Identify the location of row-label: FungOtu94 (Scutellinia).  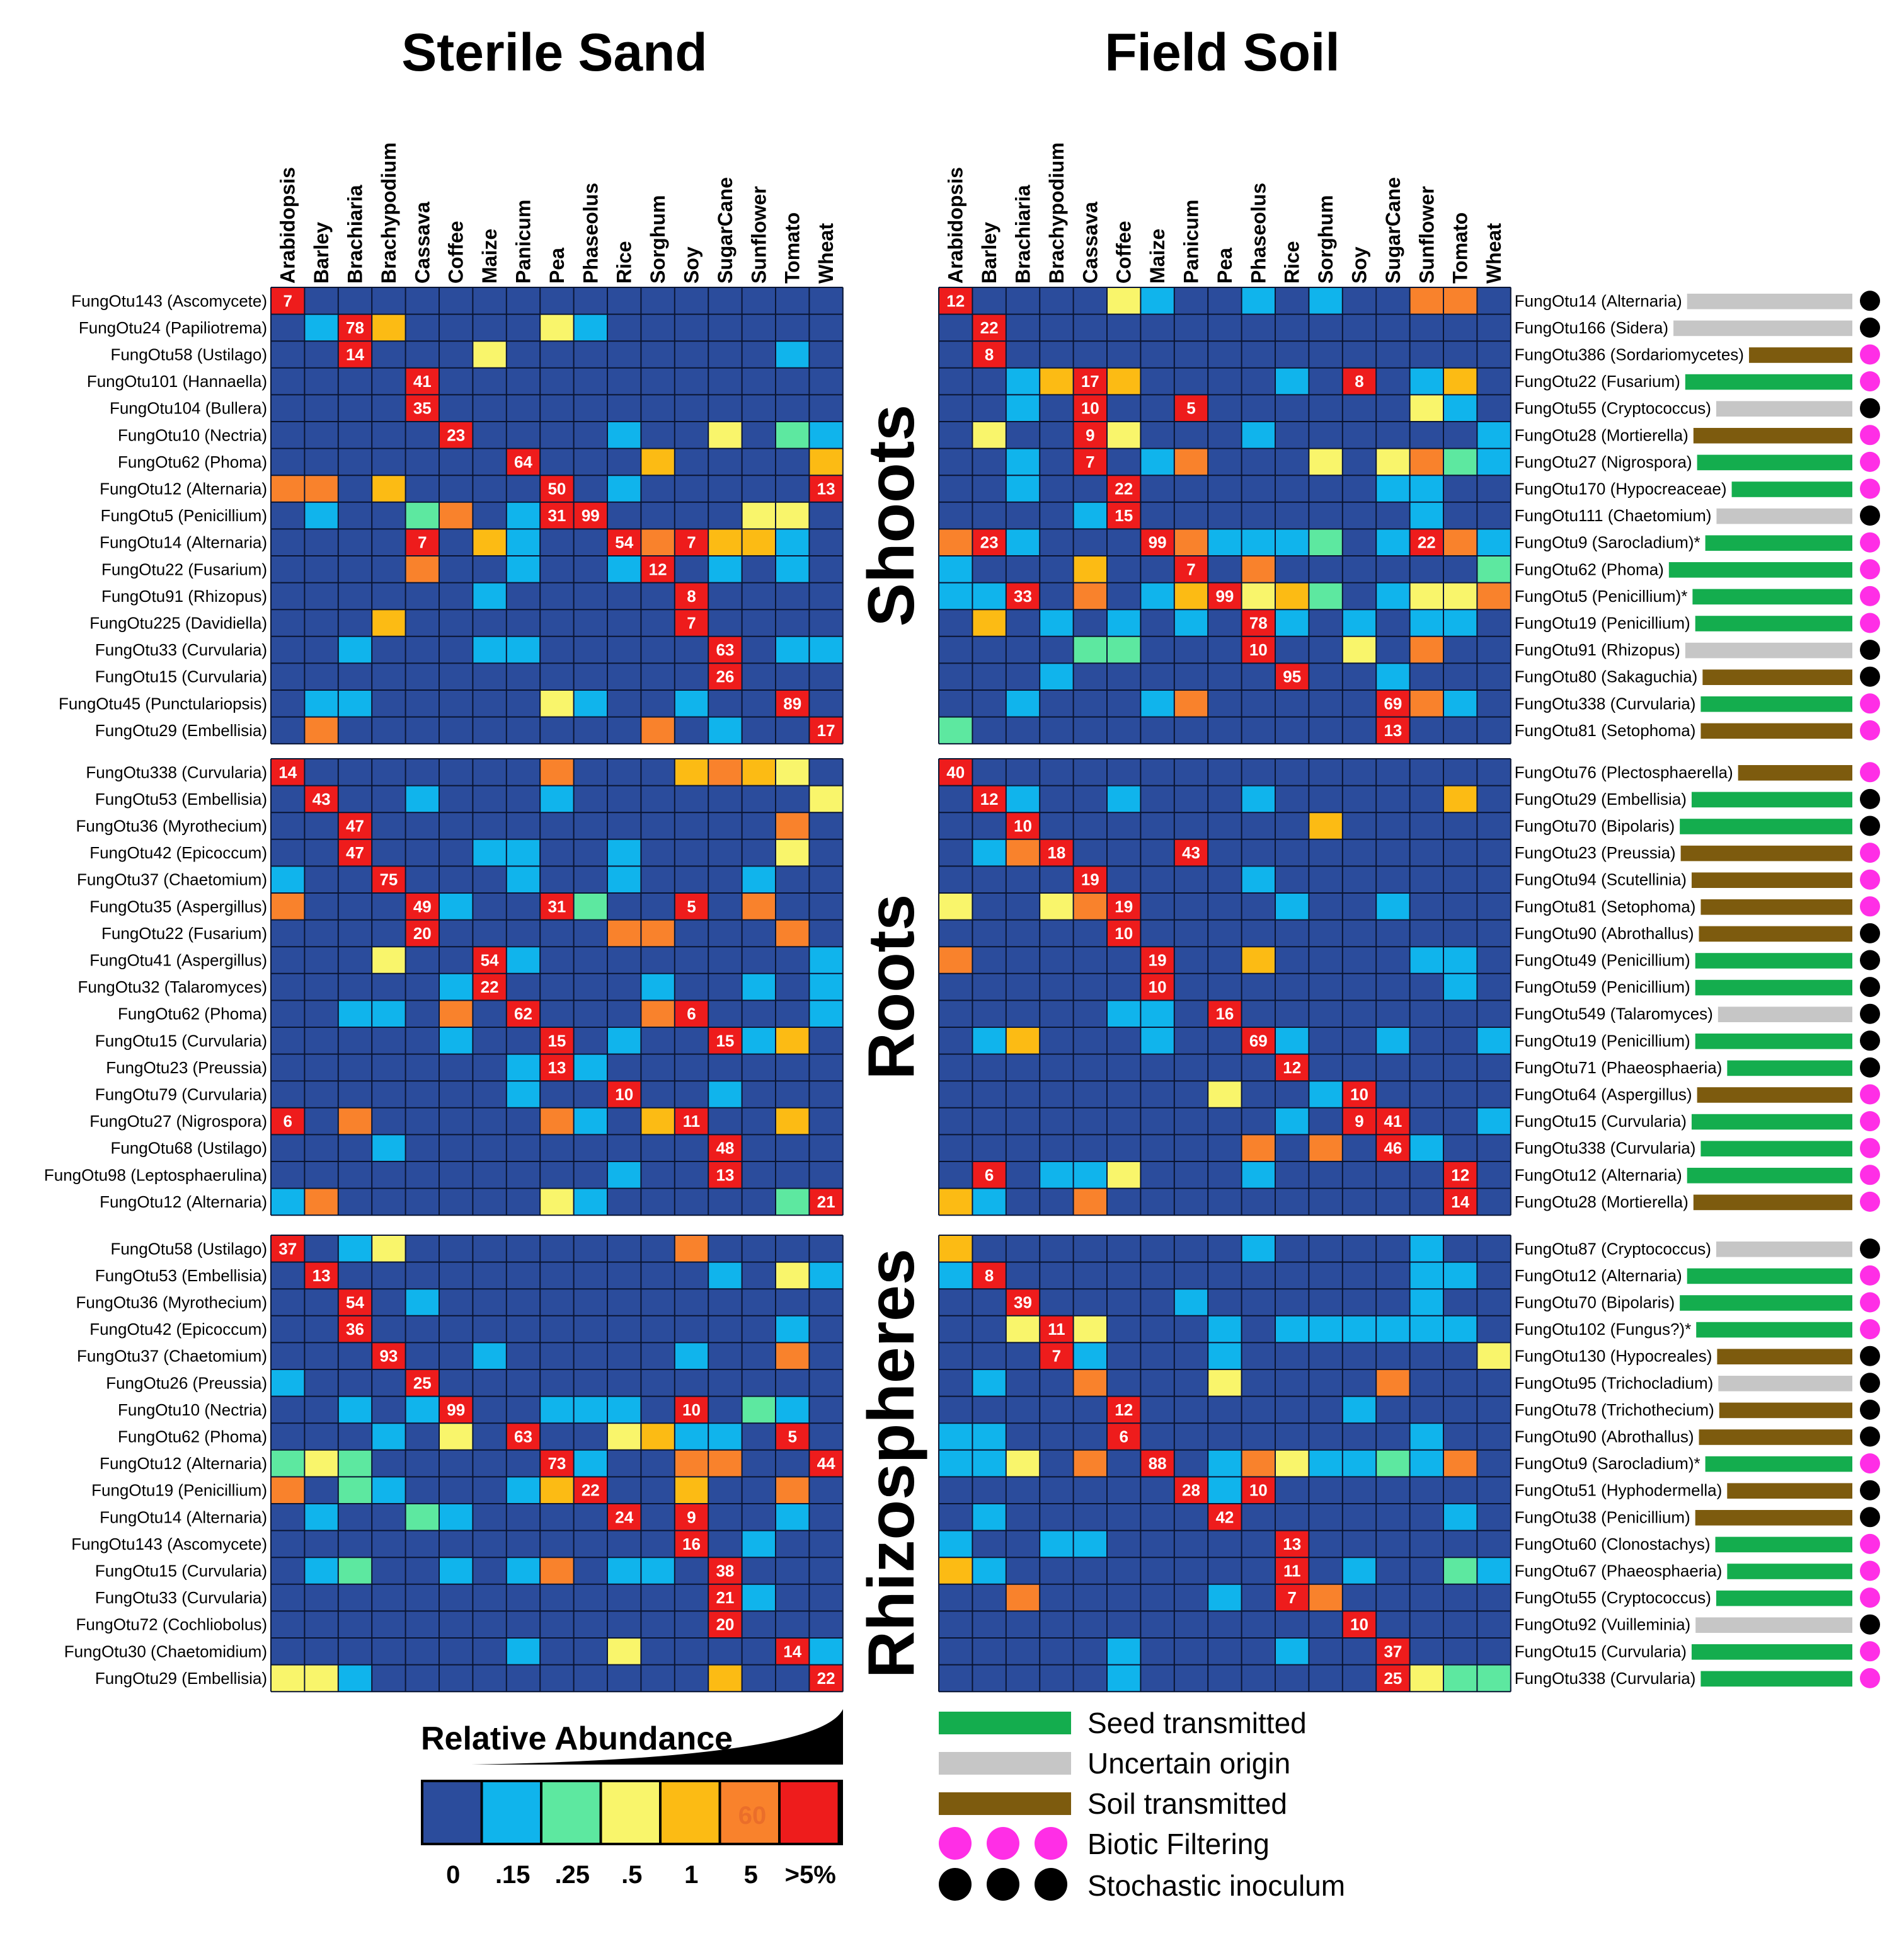
(1601, 879).